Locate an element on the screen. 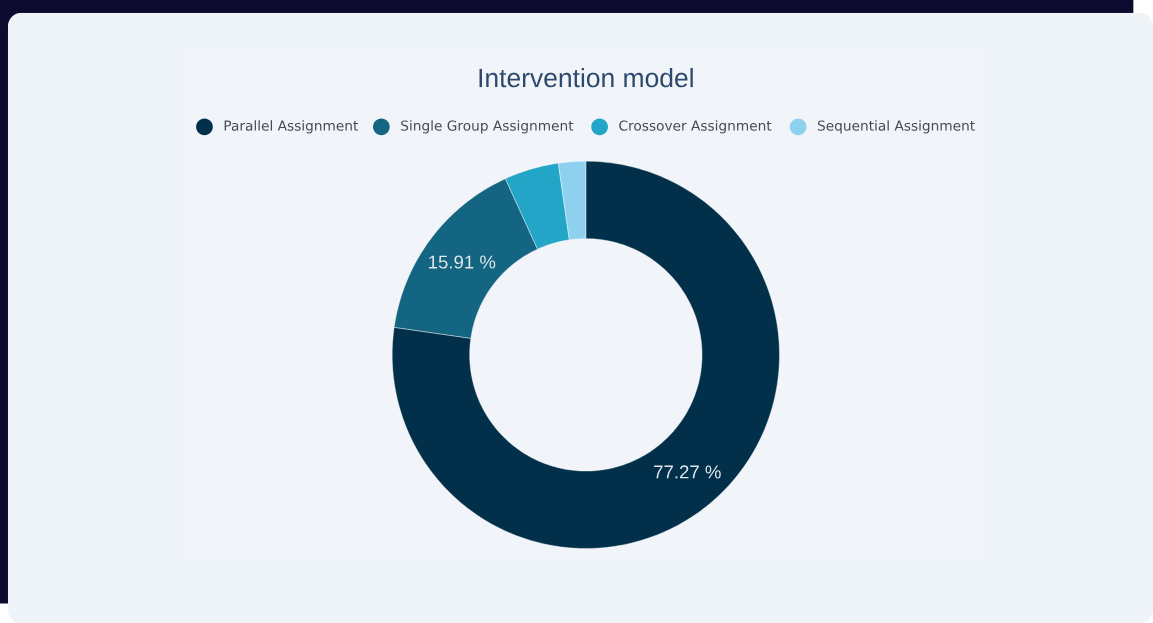 Image resolution: width=1153 pixels, height=623 pixels. legend-label: Single Group Assignment is located at coordinates (487, 127).